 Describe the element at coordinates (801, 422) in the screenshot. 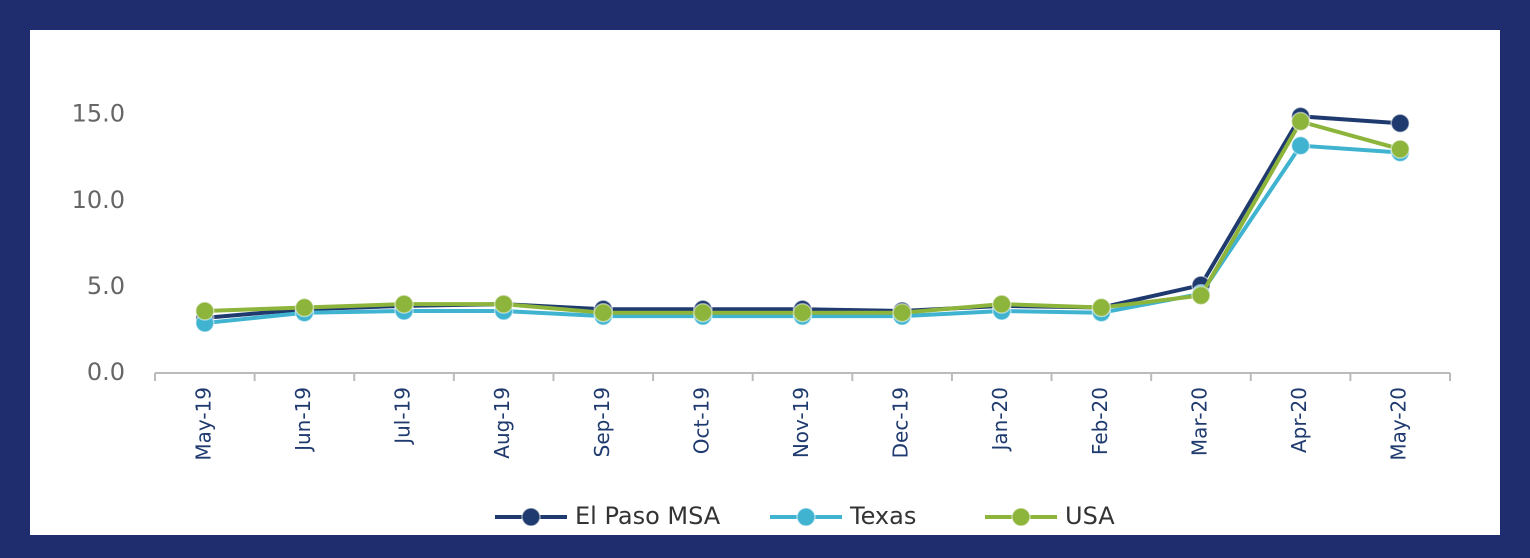

I see `x-tick-label: Nov-19` at that location.